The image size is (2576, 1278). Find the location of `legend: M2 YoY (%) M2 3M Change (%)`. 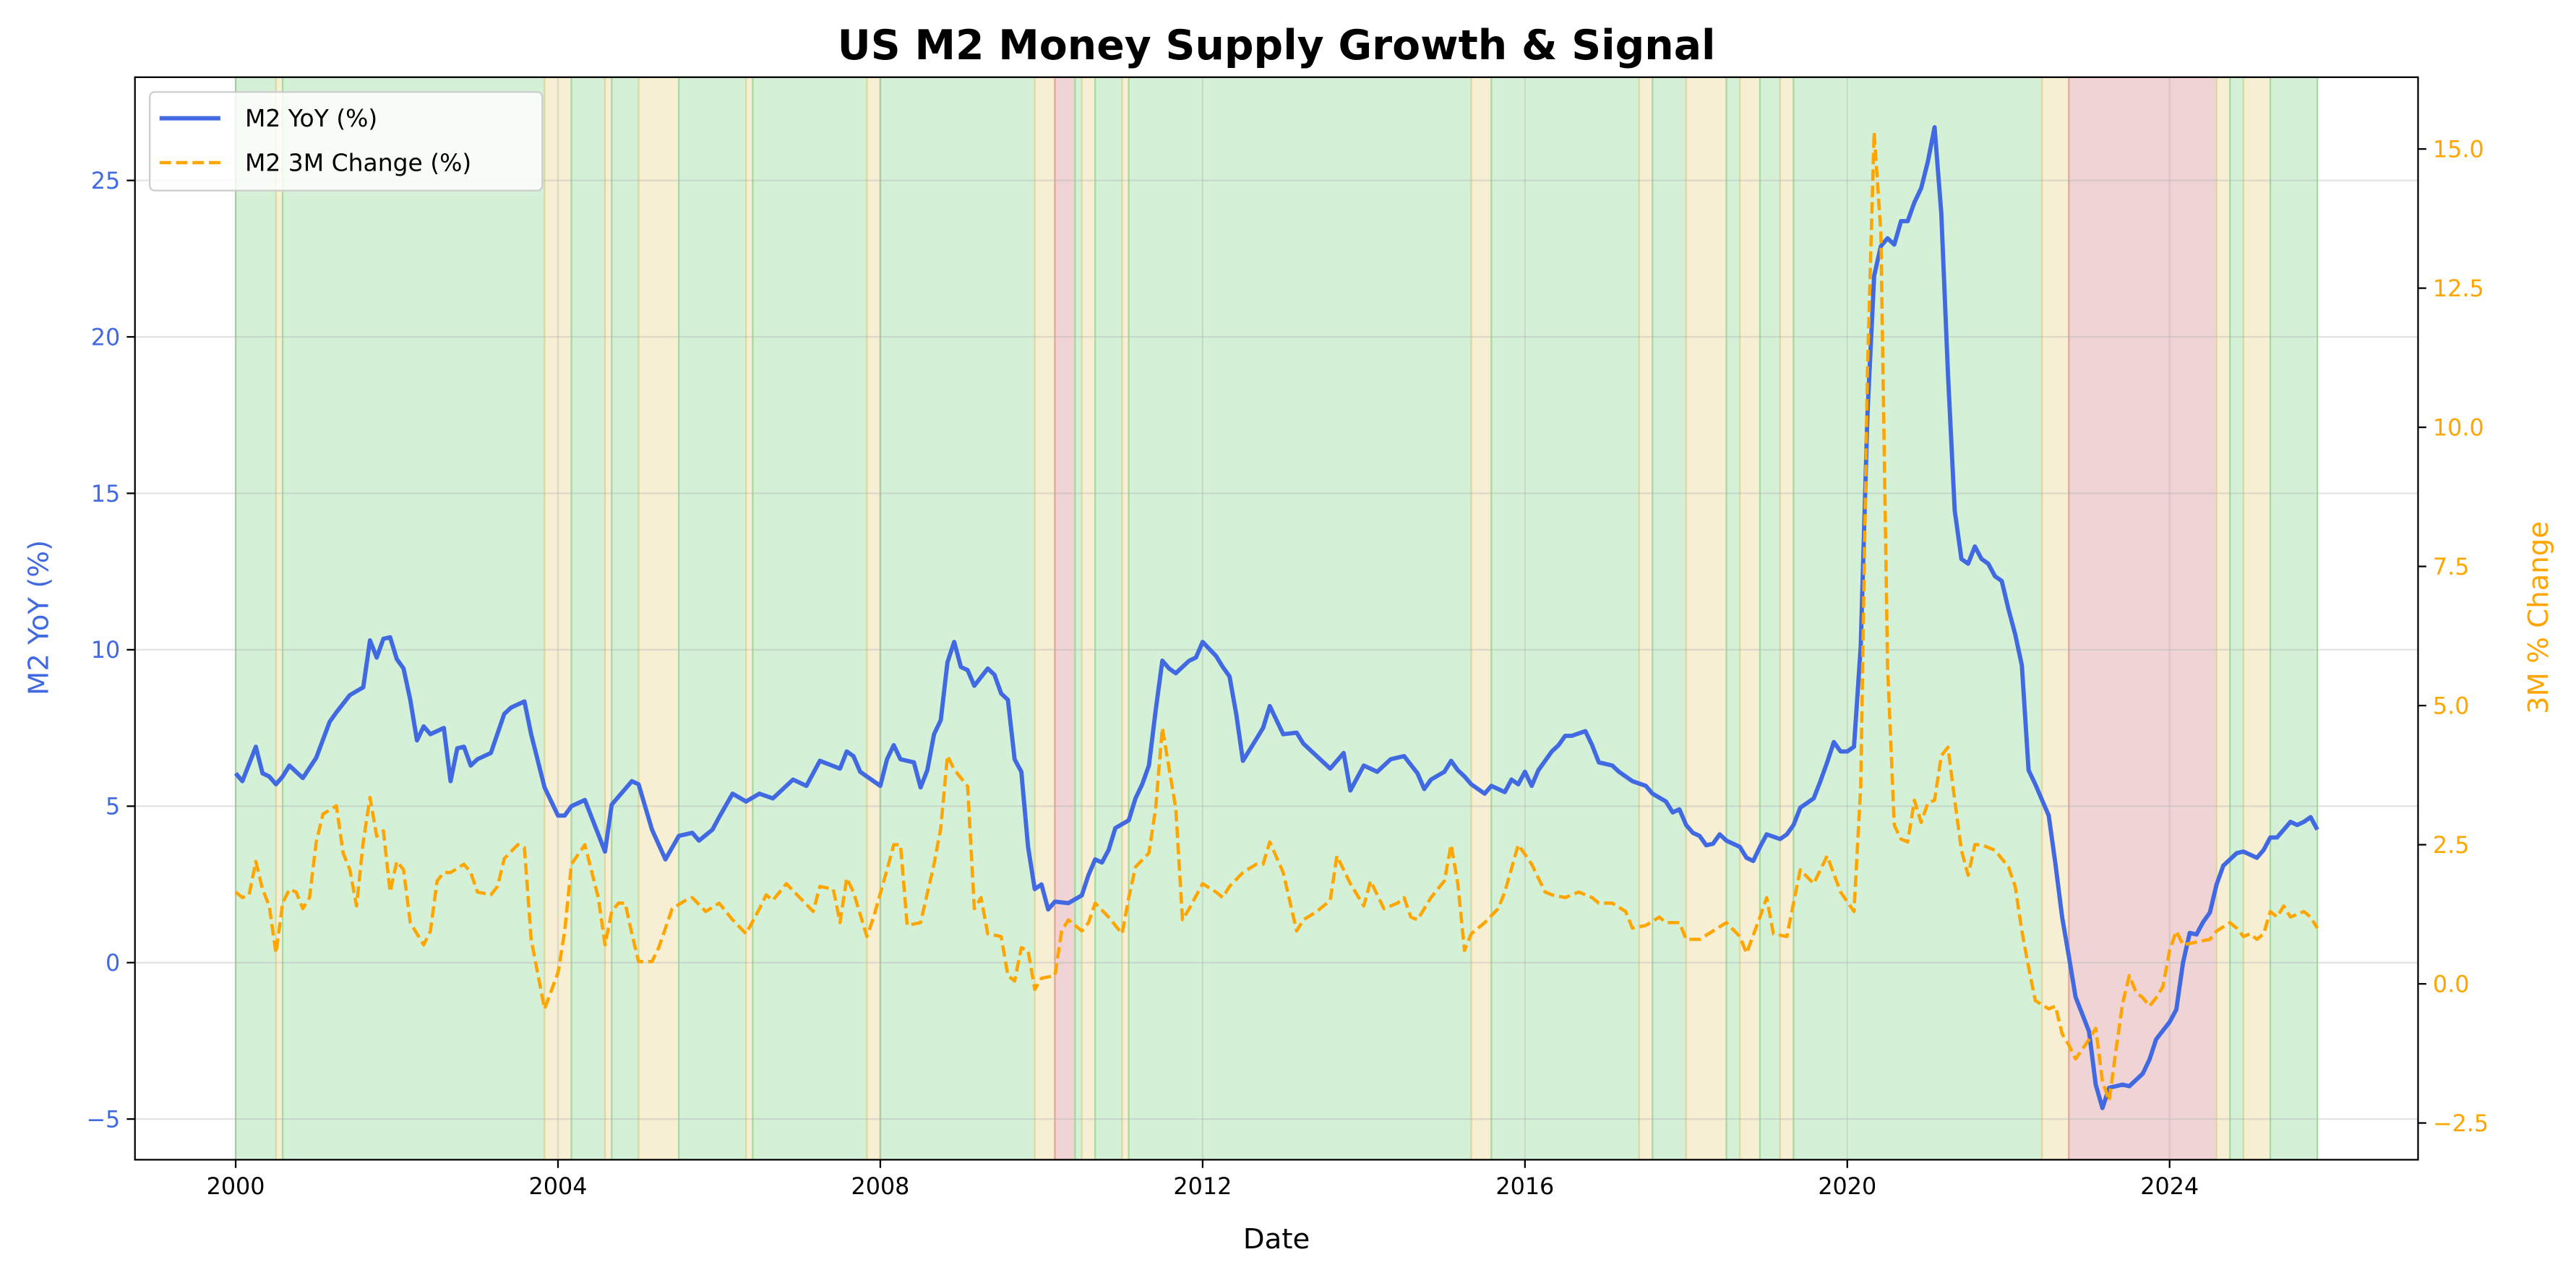

legend: M2 YoY (%) M2 3M Change (%) is located at coordinates (347, 141).